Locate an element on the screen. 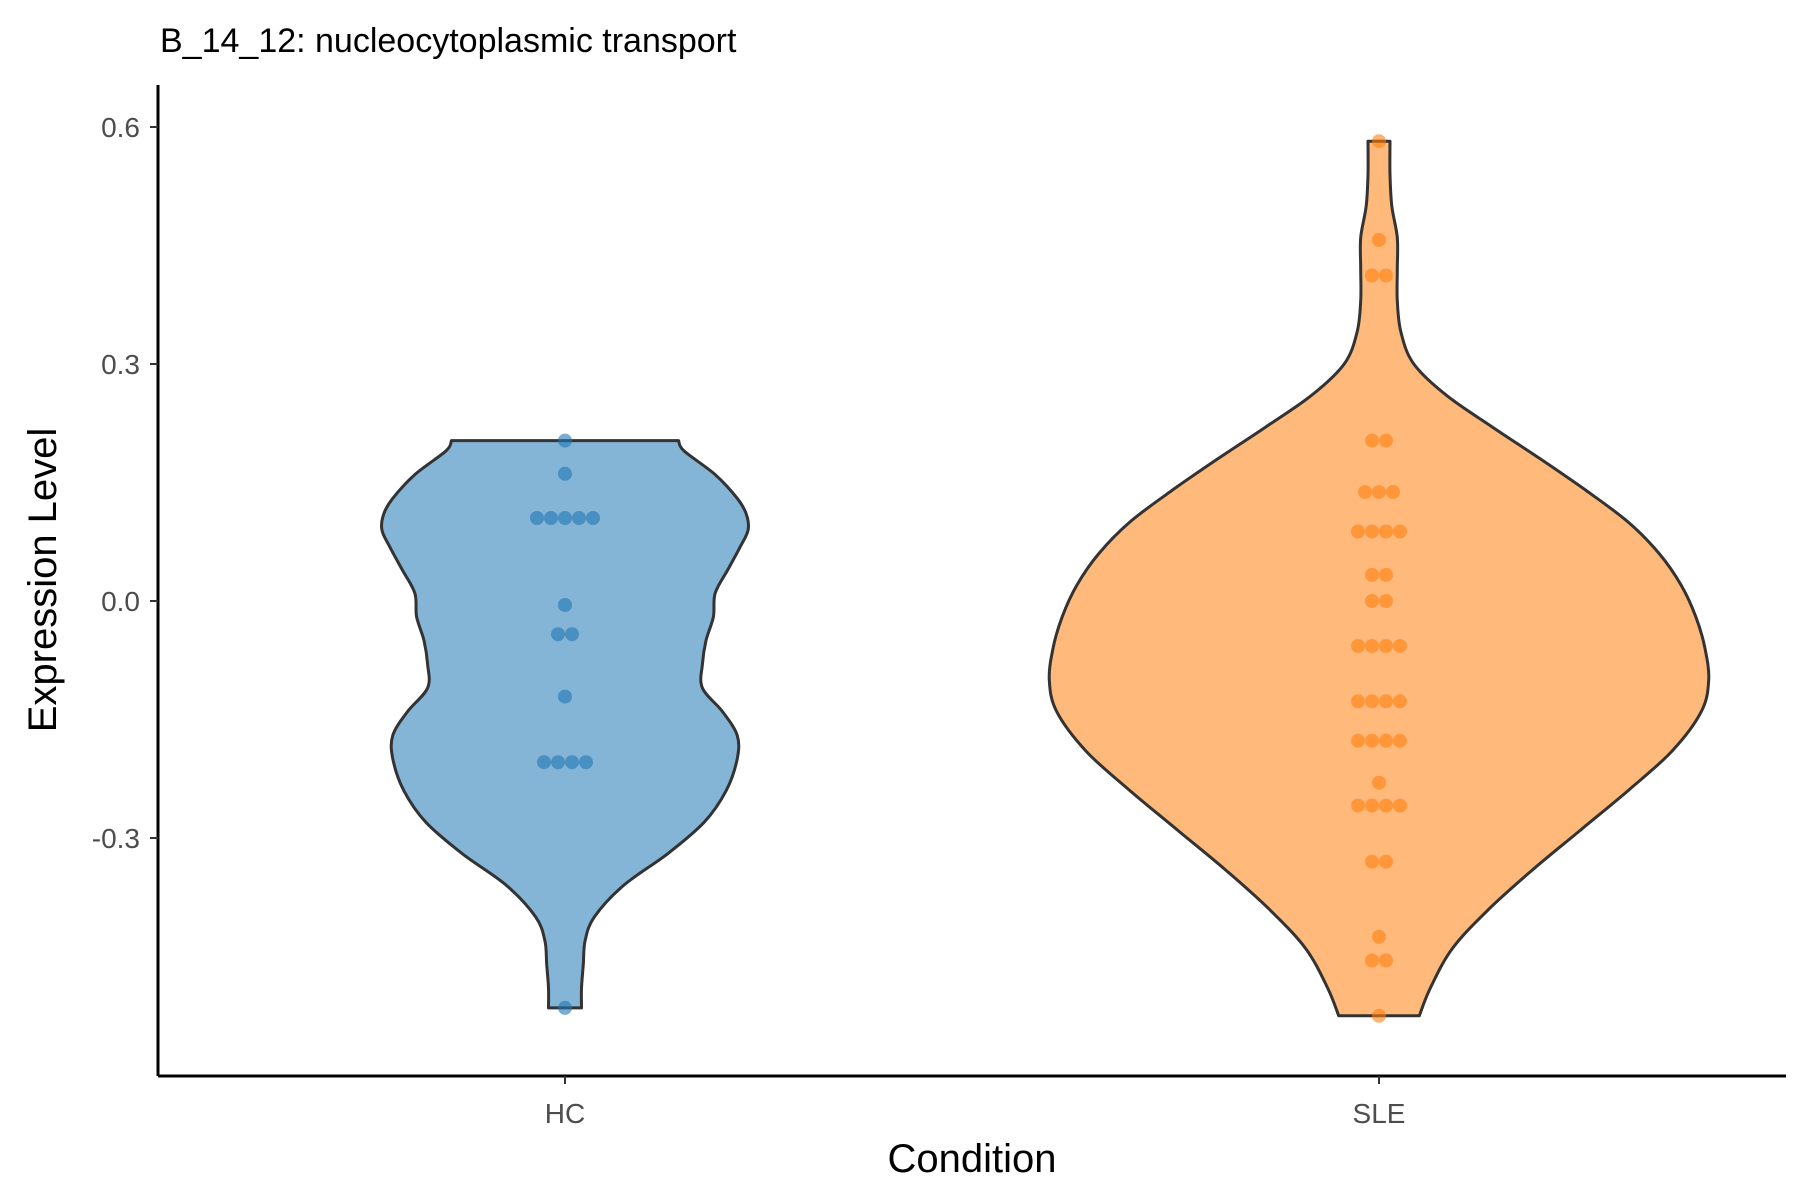  y-tick-label: 0.0 is located at coordinates (120, 601).